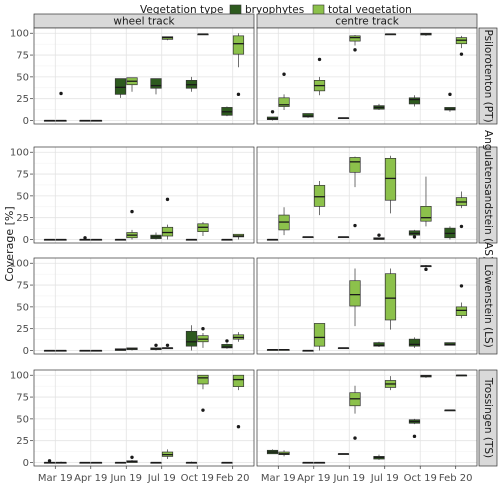 Image resolution: width=500 pixels, height=484 pixels. I want to click on panel-angulatensandstein-as-centre-track, so click(367, 195).